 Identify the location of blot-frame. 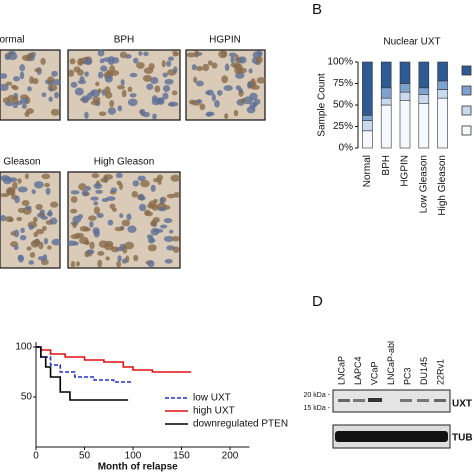
(391, 401).